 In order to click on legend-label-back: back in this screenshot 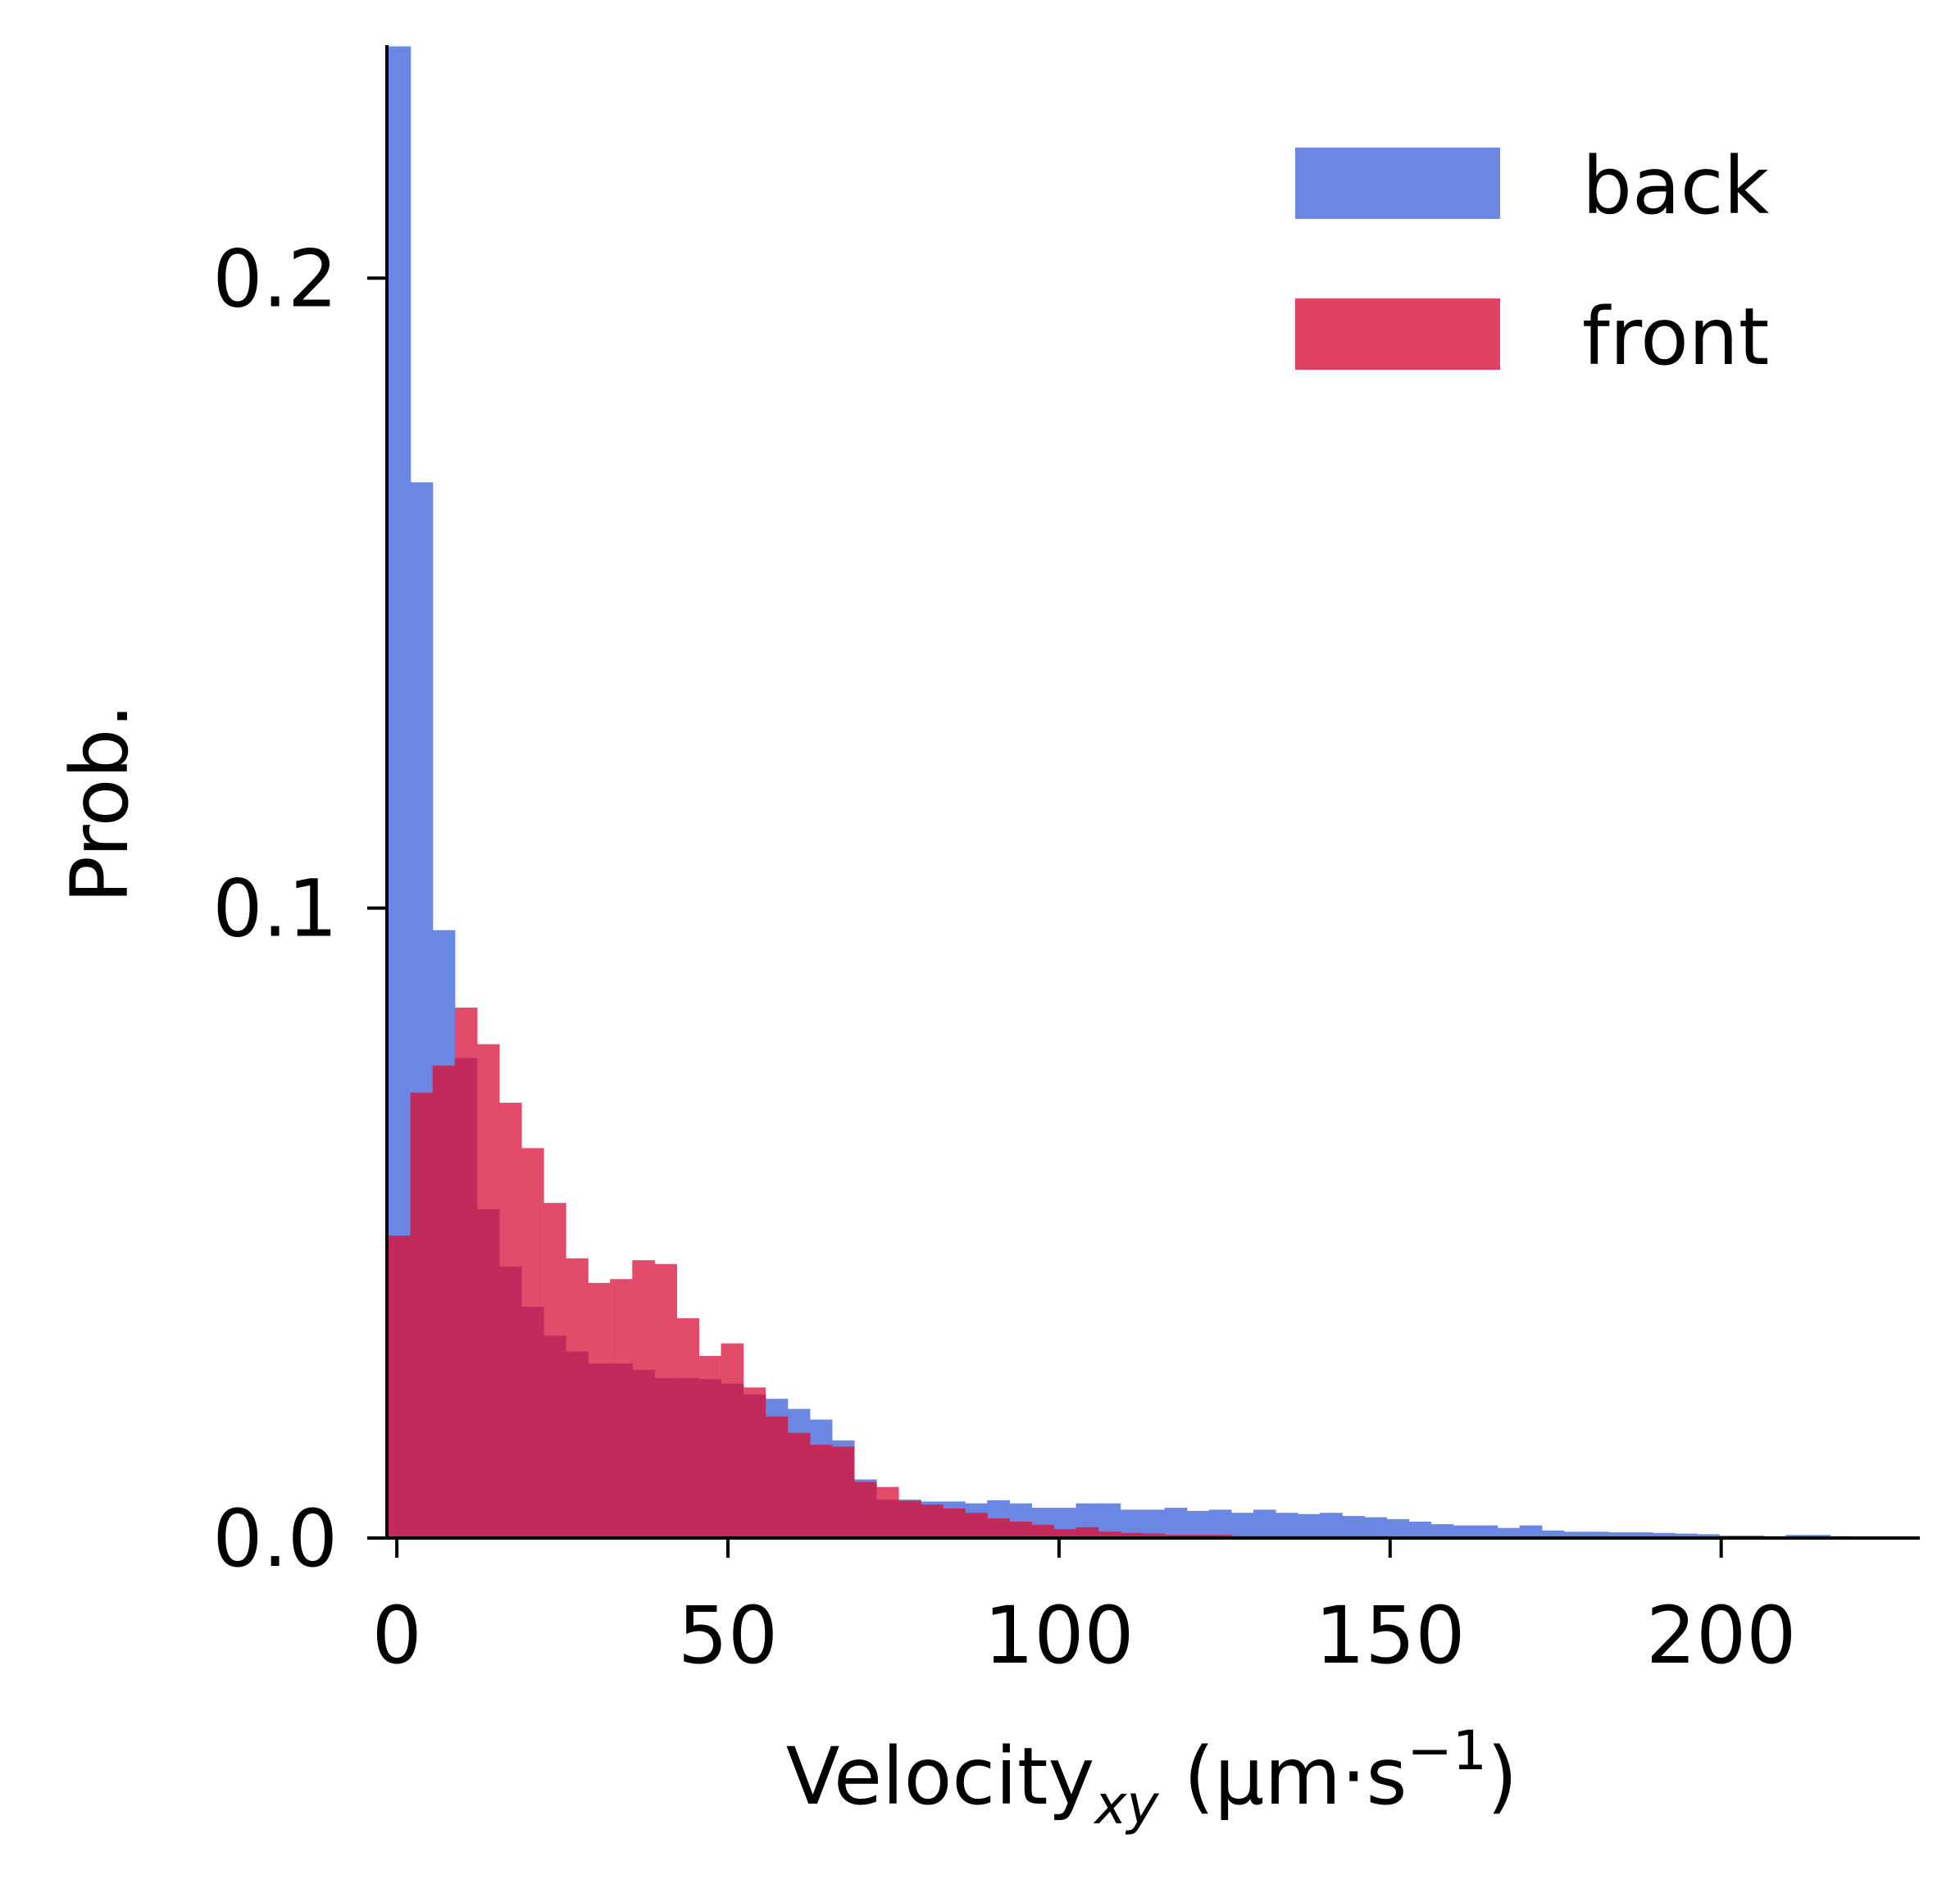, I will do `click(1676, 186)`.